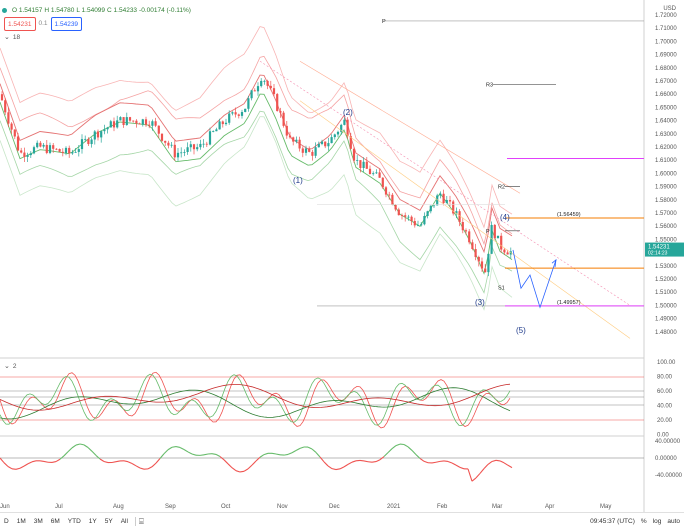  What do you see at coordinates (67, 24) in the screenshot?
I see `buy-button: 1.54239` at bounding box center [67, 24].